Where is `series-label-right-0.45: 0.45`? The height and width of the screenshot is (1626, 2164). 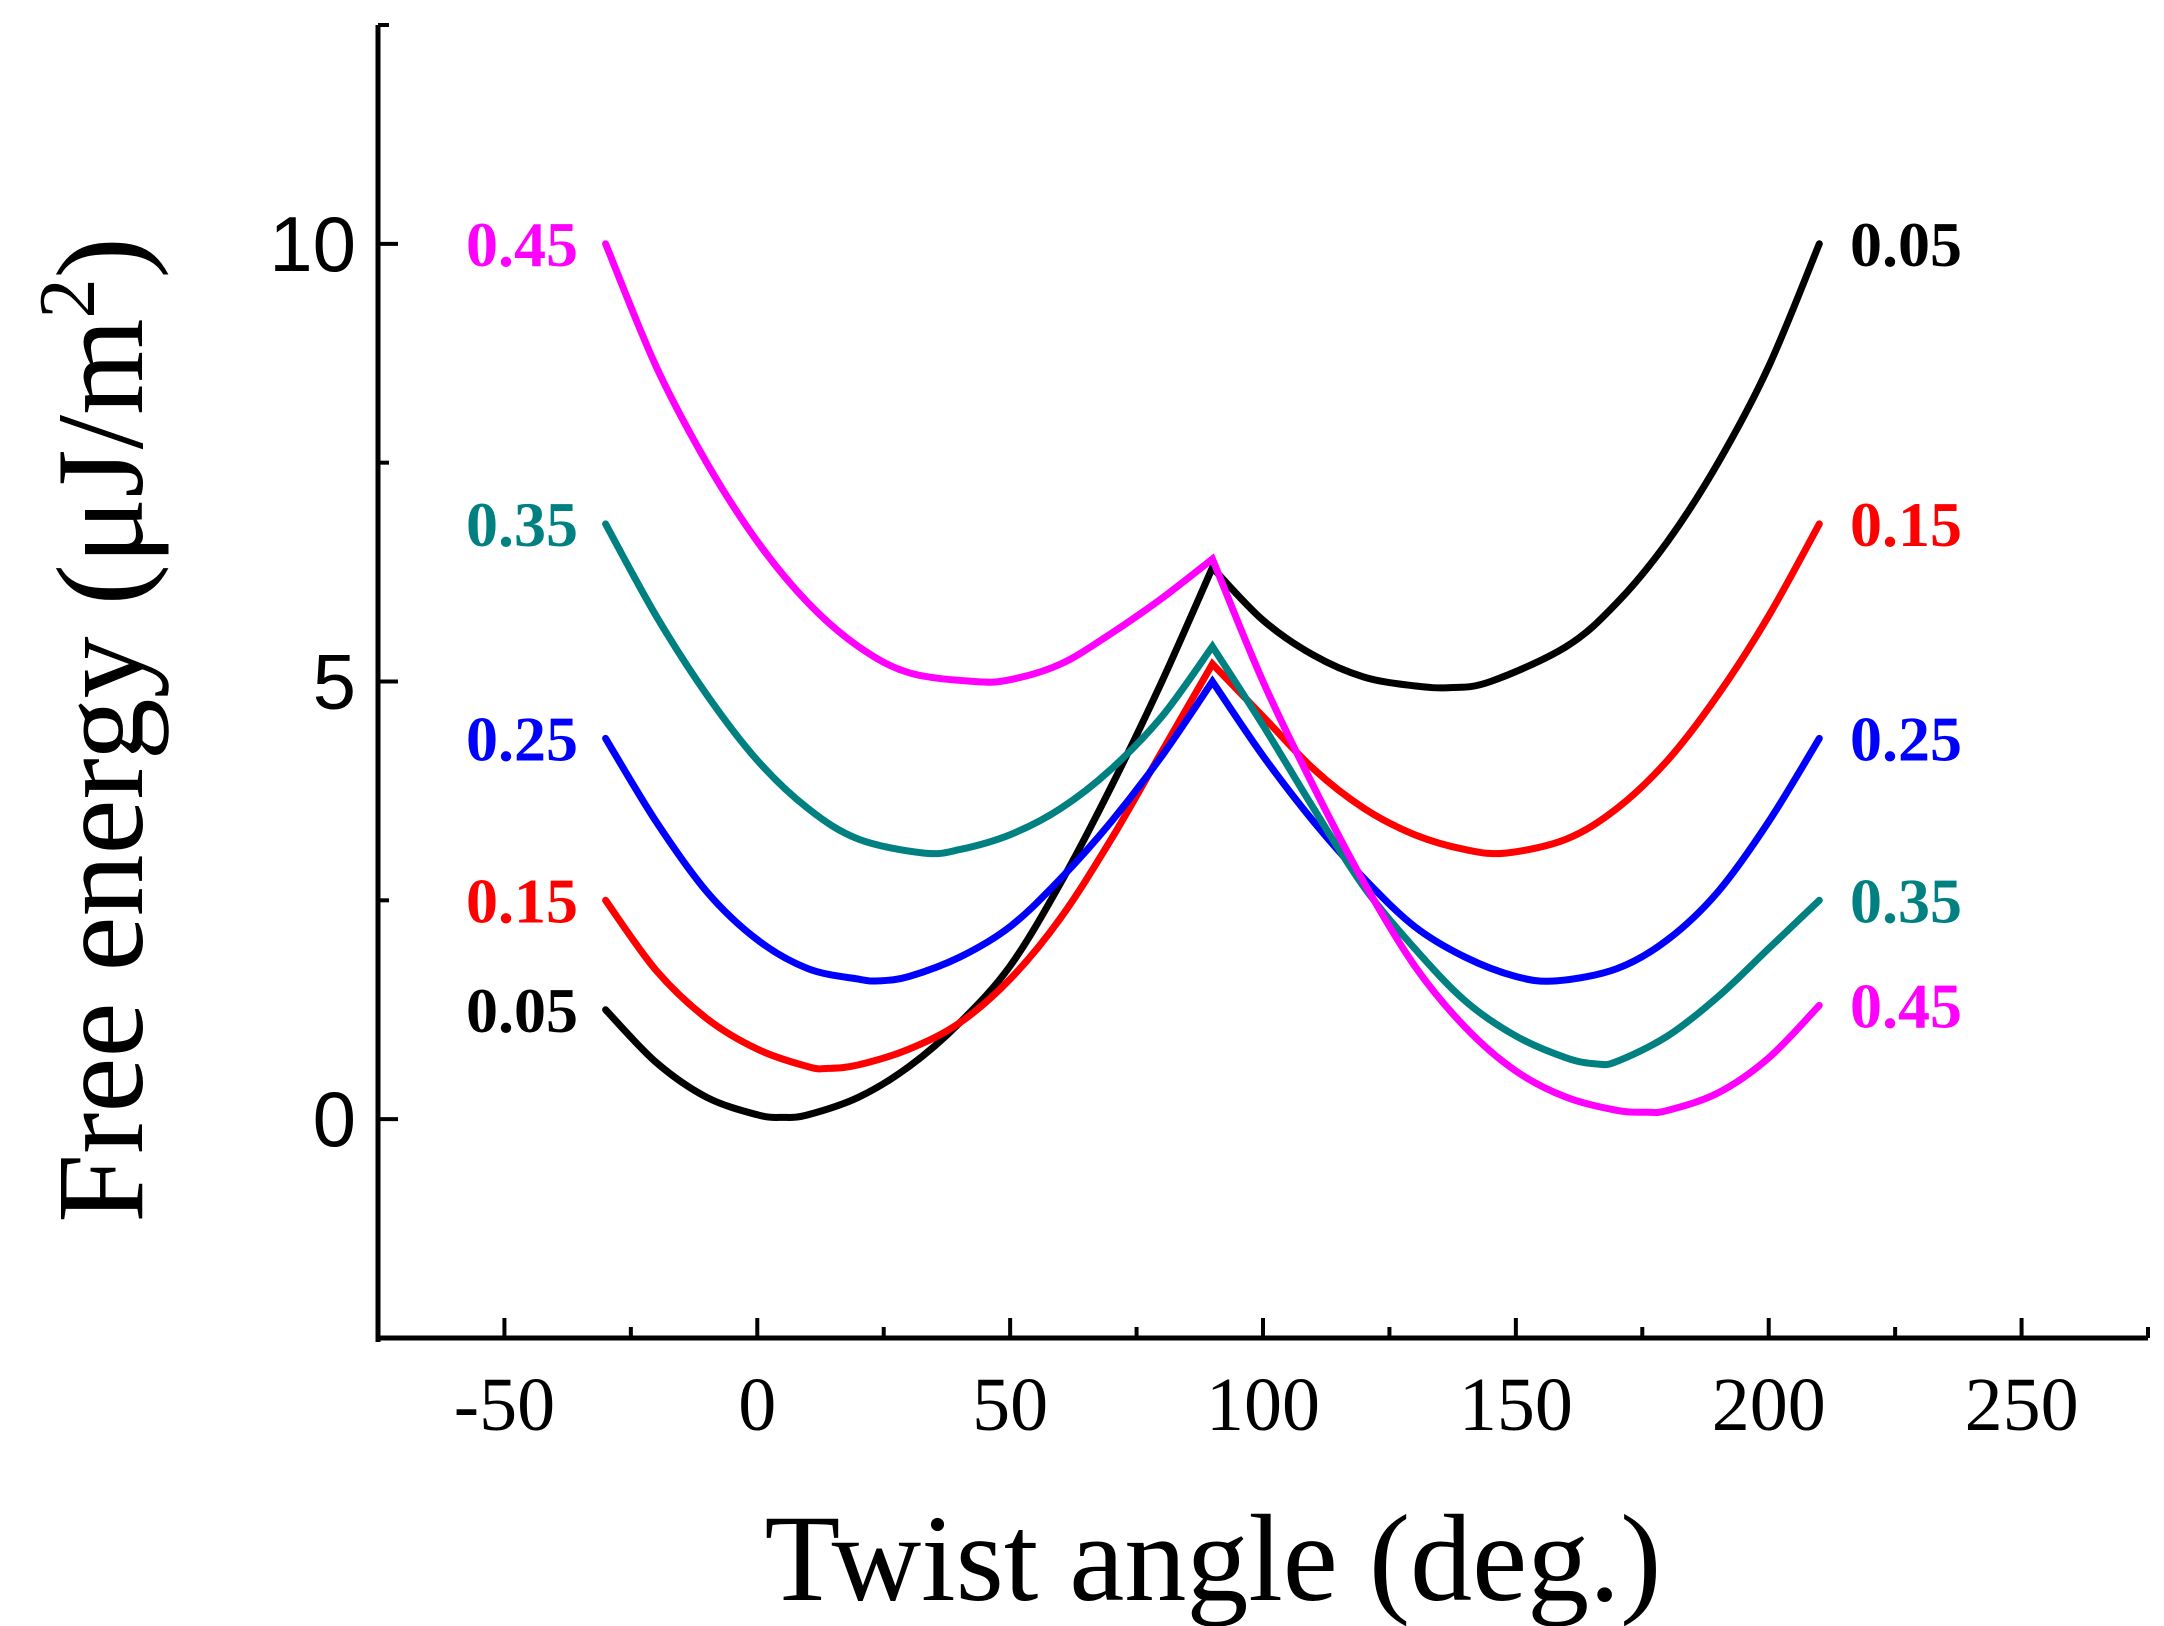 series-label-right-0.45: 0.45 is located at coordinates (1906, 1005).